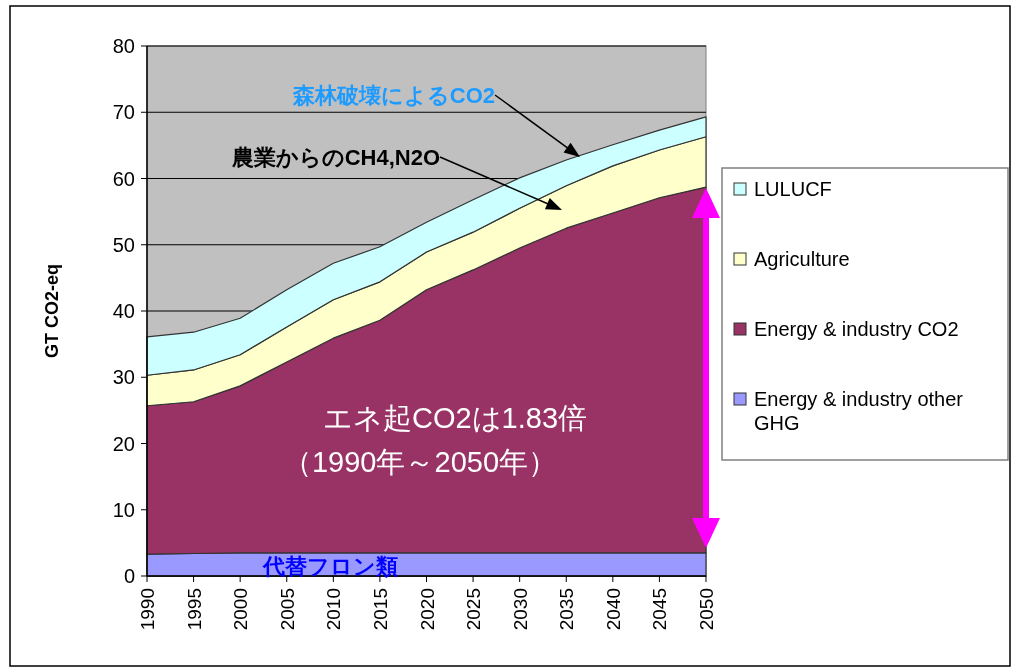 Image resolution: width=1014 pixels, height=670 pixels. I want to click on x-tick-label: 2020, so click(427, 609).